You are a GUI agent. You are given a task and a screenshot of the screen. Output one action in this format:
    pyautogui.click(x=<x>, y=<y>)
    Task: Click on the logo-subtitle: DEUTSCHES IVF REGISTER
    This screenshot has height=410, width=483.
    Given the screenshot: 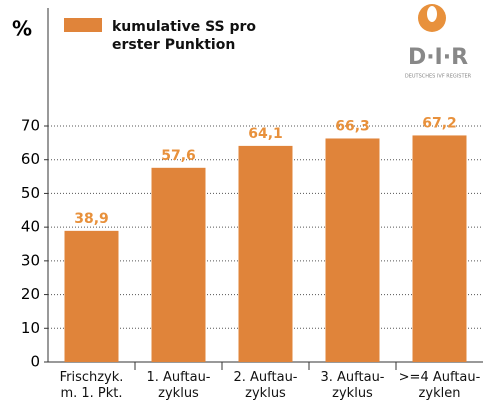 What is the action you would take?
    pyautogui.click(x=438, y=77)
    